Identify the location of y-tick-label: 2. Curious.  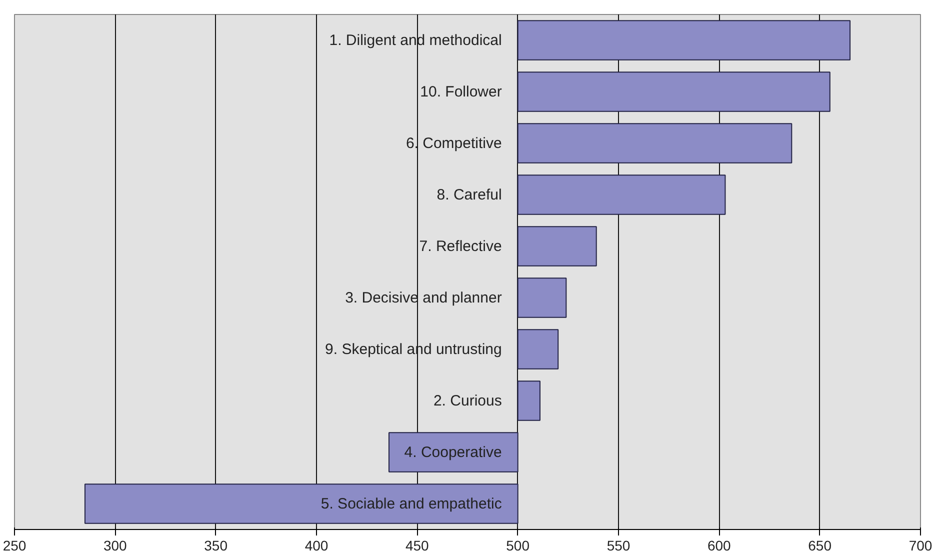
(467, 401).